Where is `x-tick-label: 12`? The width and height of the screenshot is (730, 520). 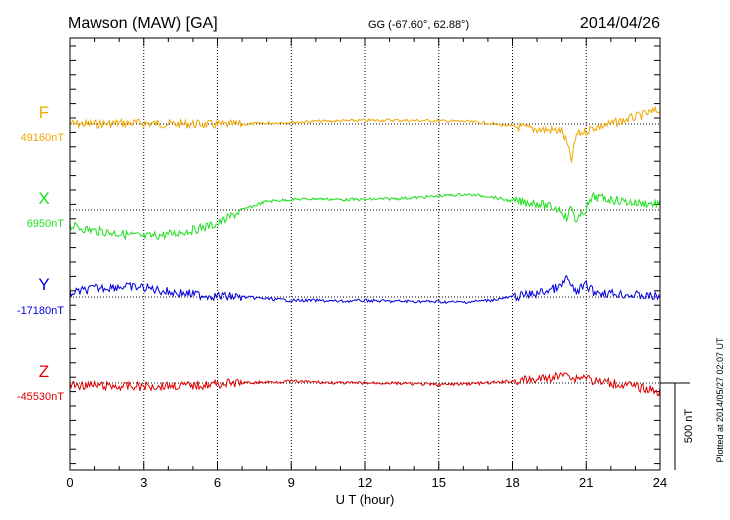 x-tick-label: 12 is located at coordinates (365, 482).